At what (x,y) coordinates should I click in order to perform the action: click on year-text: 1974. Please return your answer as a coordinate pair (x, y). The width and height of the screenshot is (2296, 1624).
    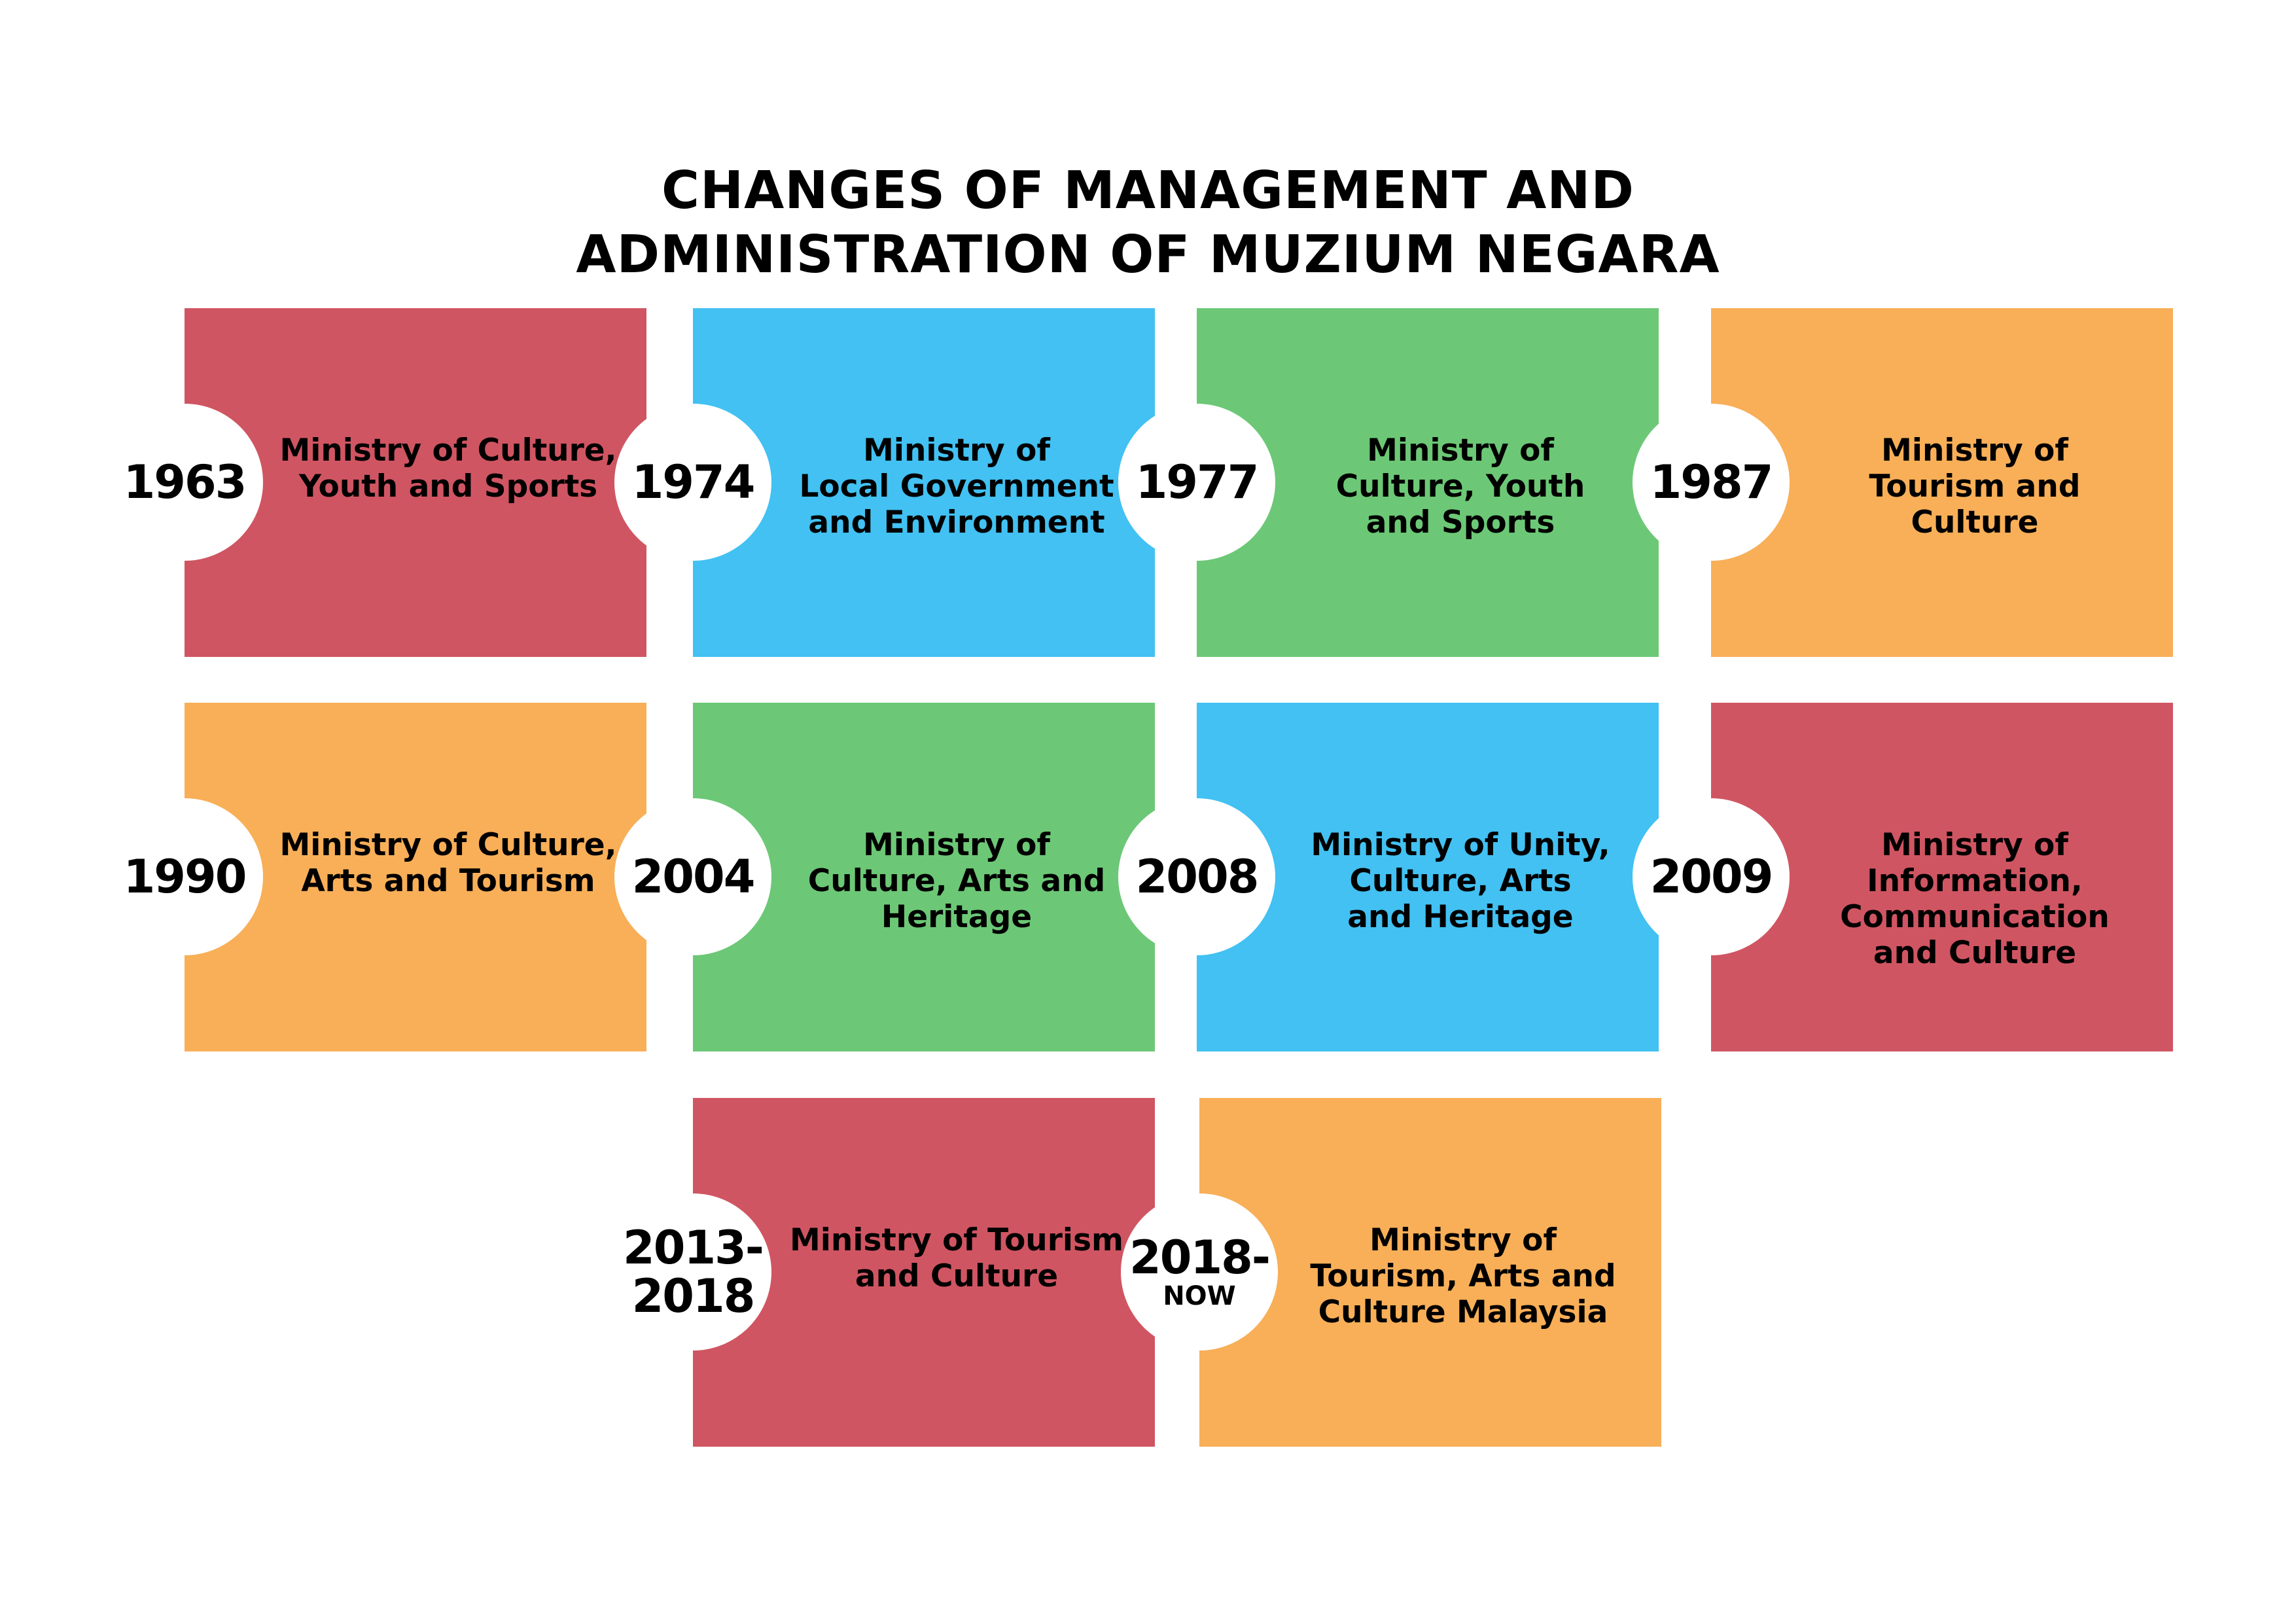
    Looking at the image, I should click on (693, 482).